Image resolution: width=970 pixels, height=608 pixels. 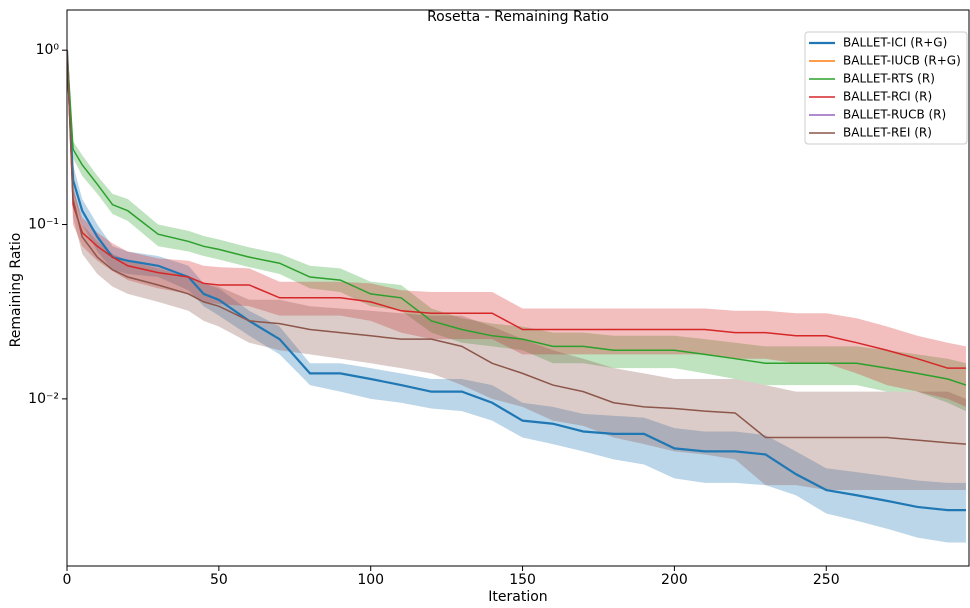 I want to click on legend-label: BALLET-REI (R), so click(x=887, y=133).